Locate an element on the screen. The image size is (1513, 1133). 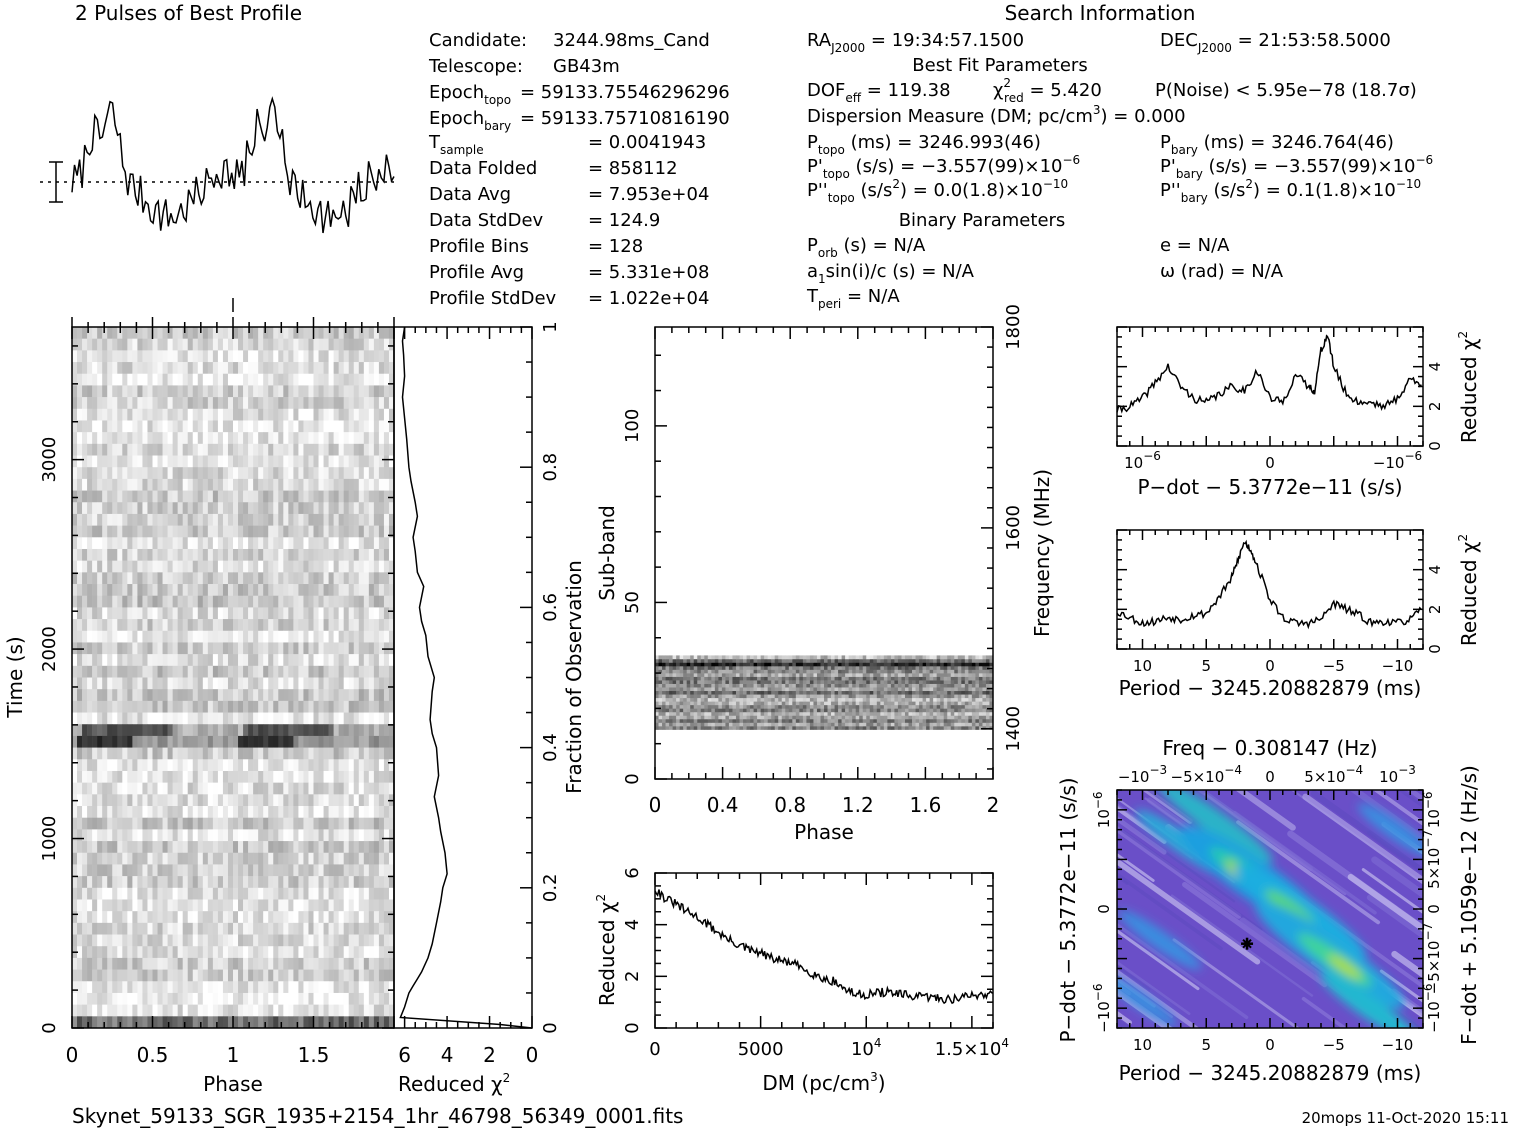
pdtopo-sub: topo is located at coordinates (836, 174).